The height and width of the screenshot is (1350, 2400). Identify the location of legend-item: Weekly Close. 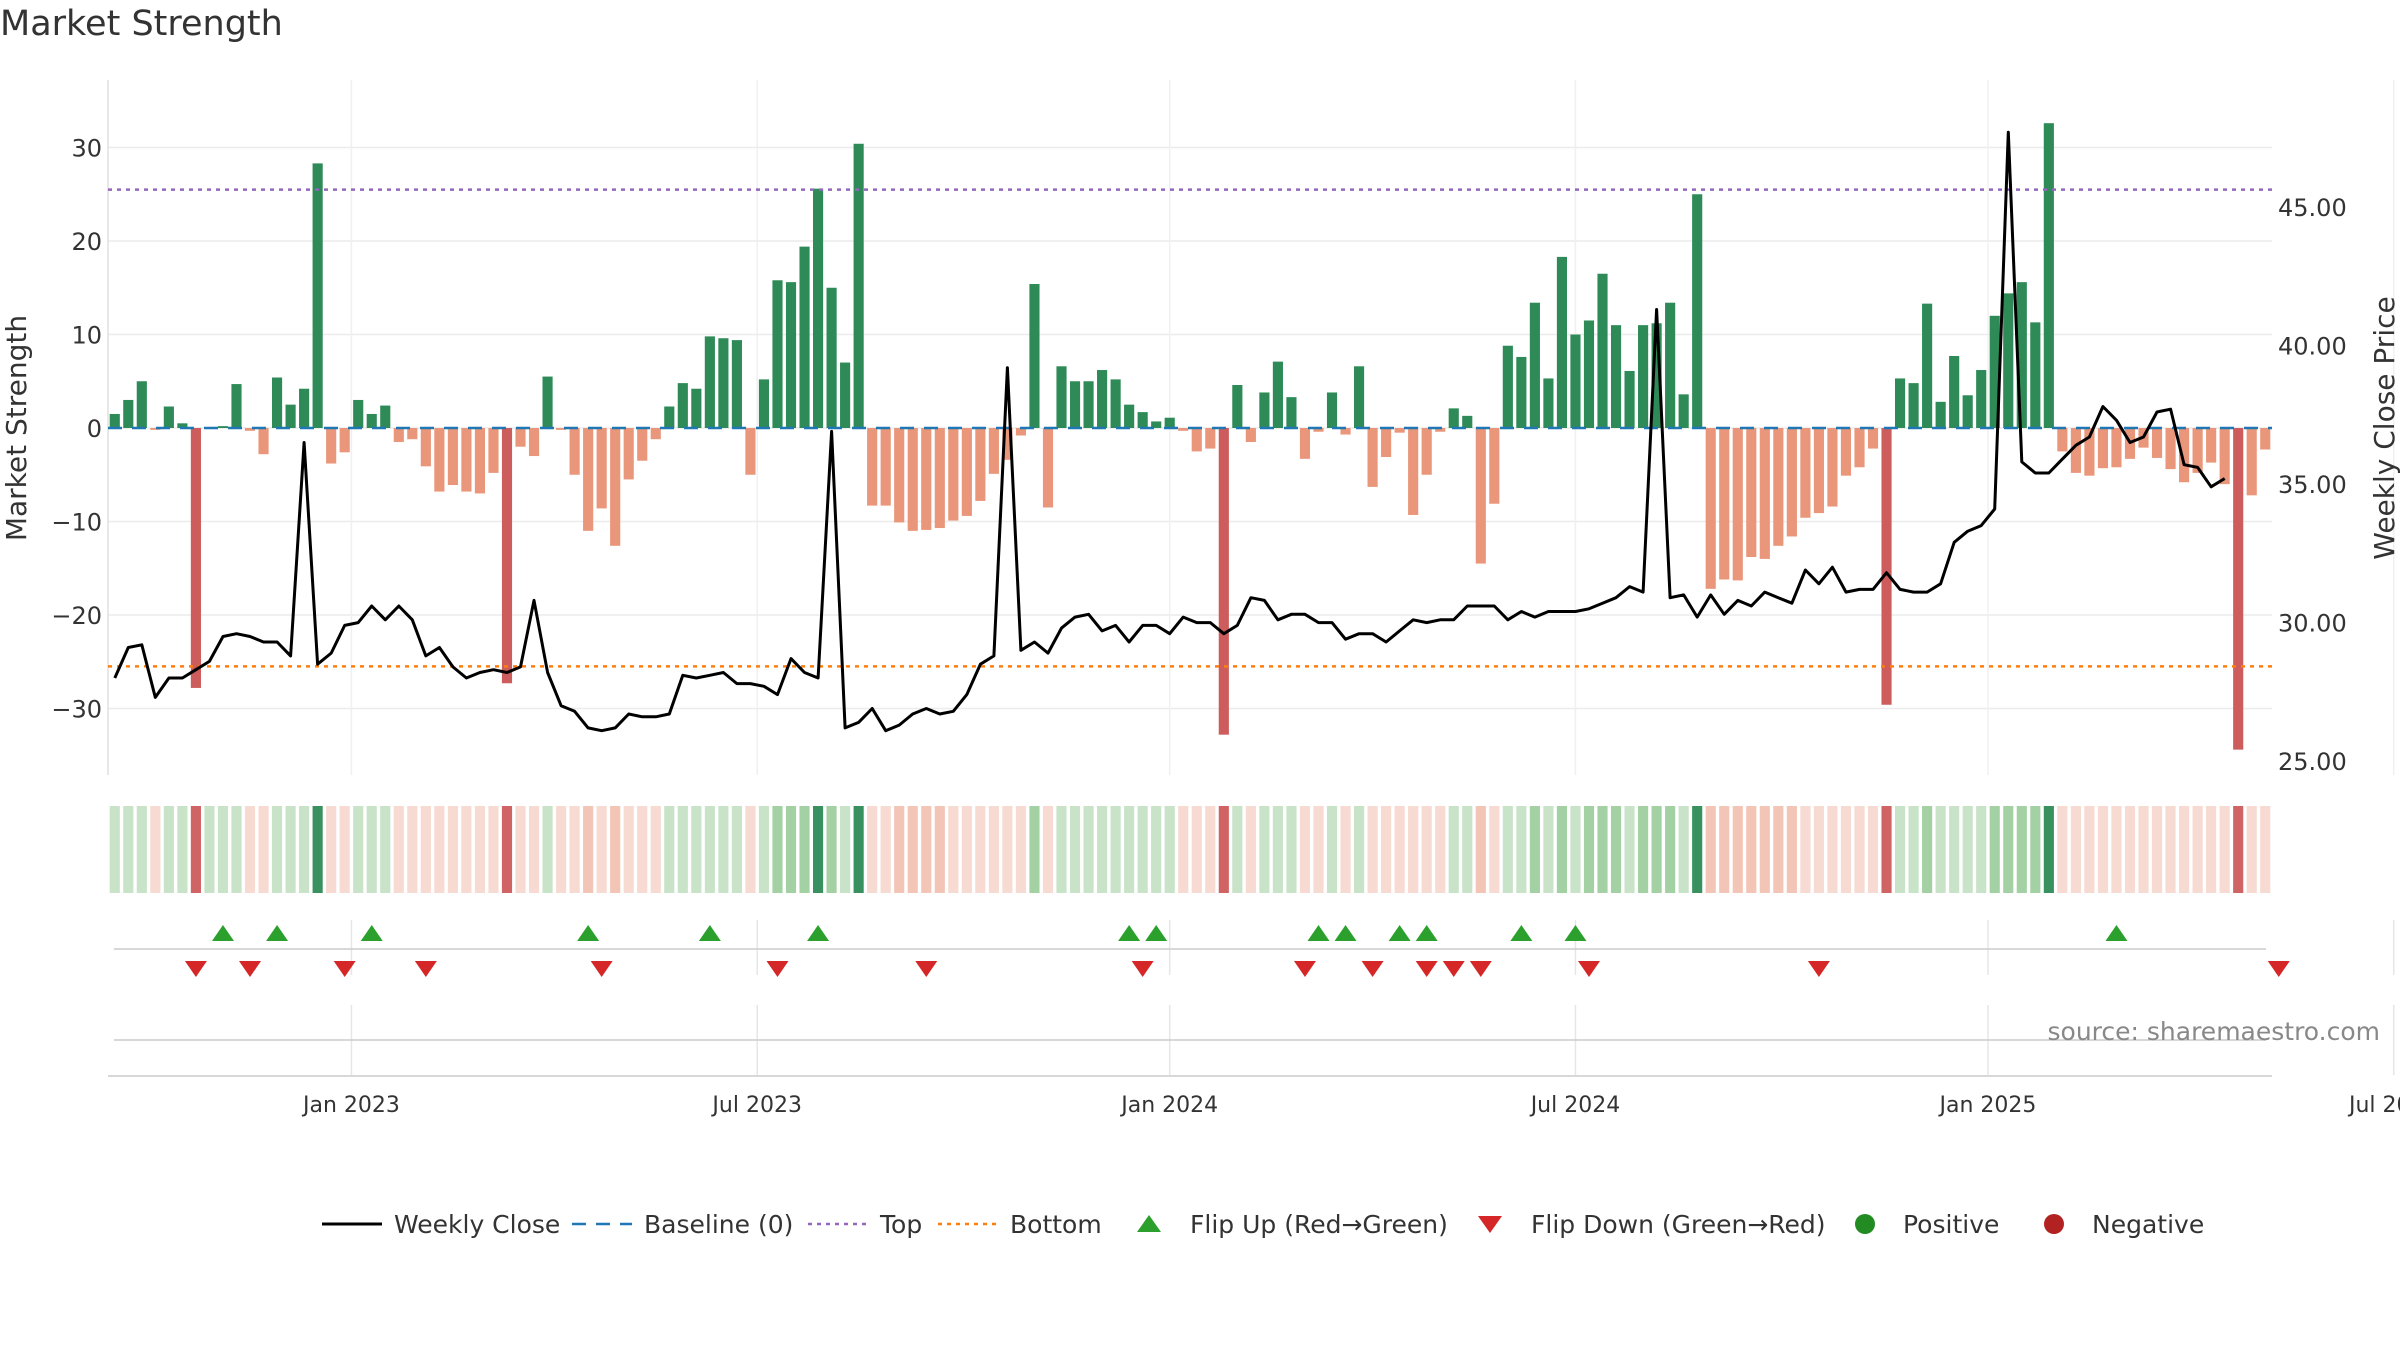
(441, 1224).